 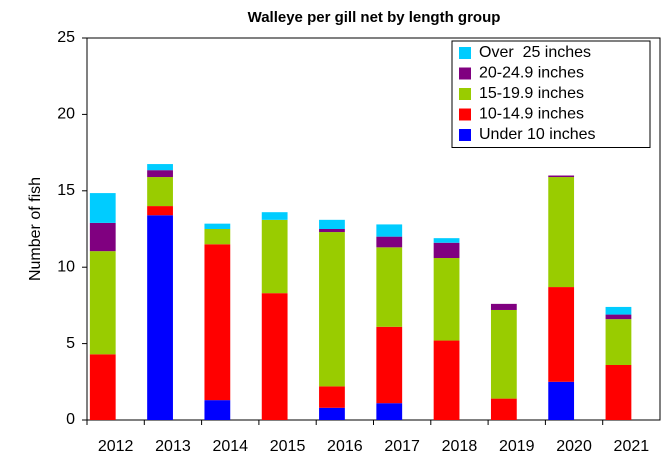 I want to click on legend-label: Under 10 inches, so click(x=537, y=134).